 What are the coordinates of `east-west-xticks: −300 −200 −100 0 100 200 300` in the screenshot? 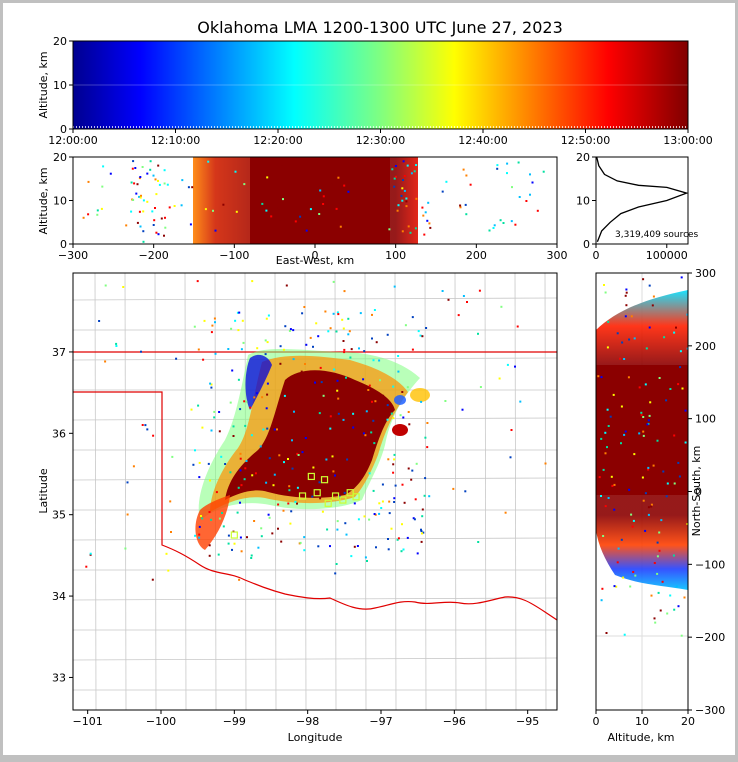 It's located at (313, 253).